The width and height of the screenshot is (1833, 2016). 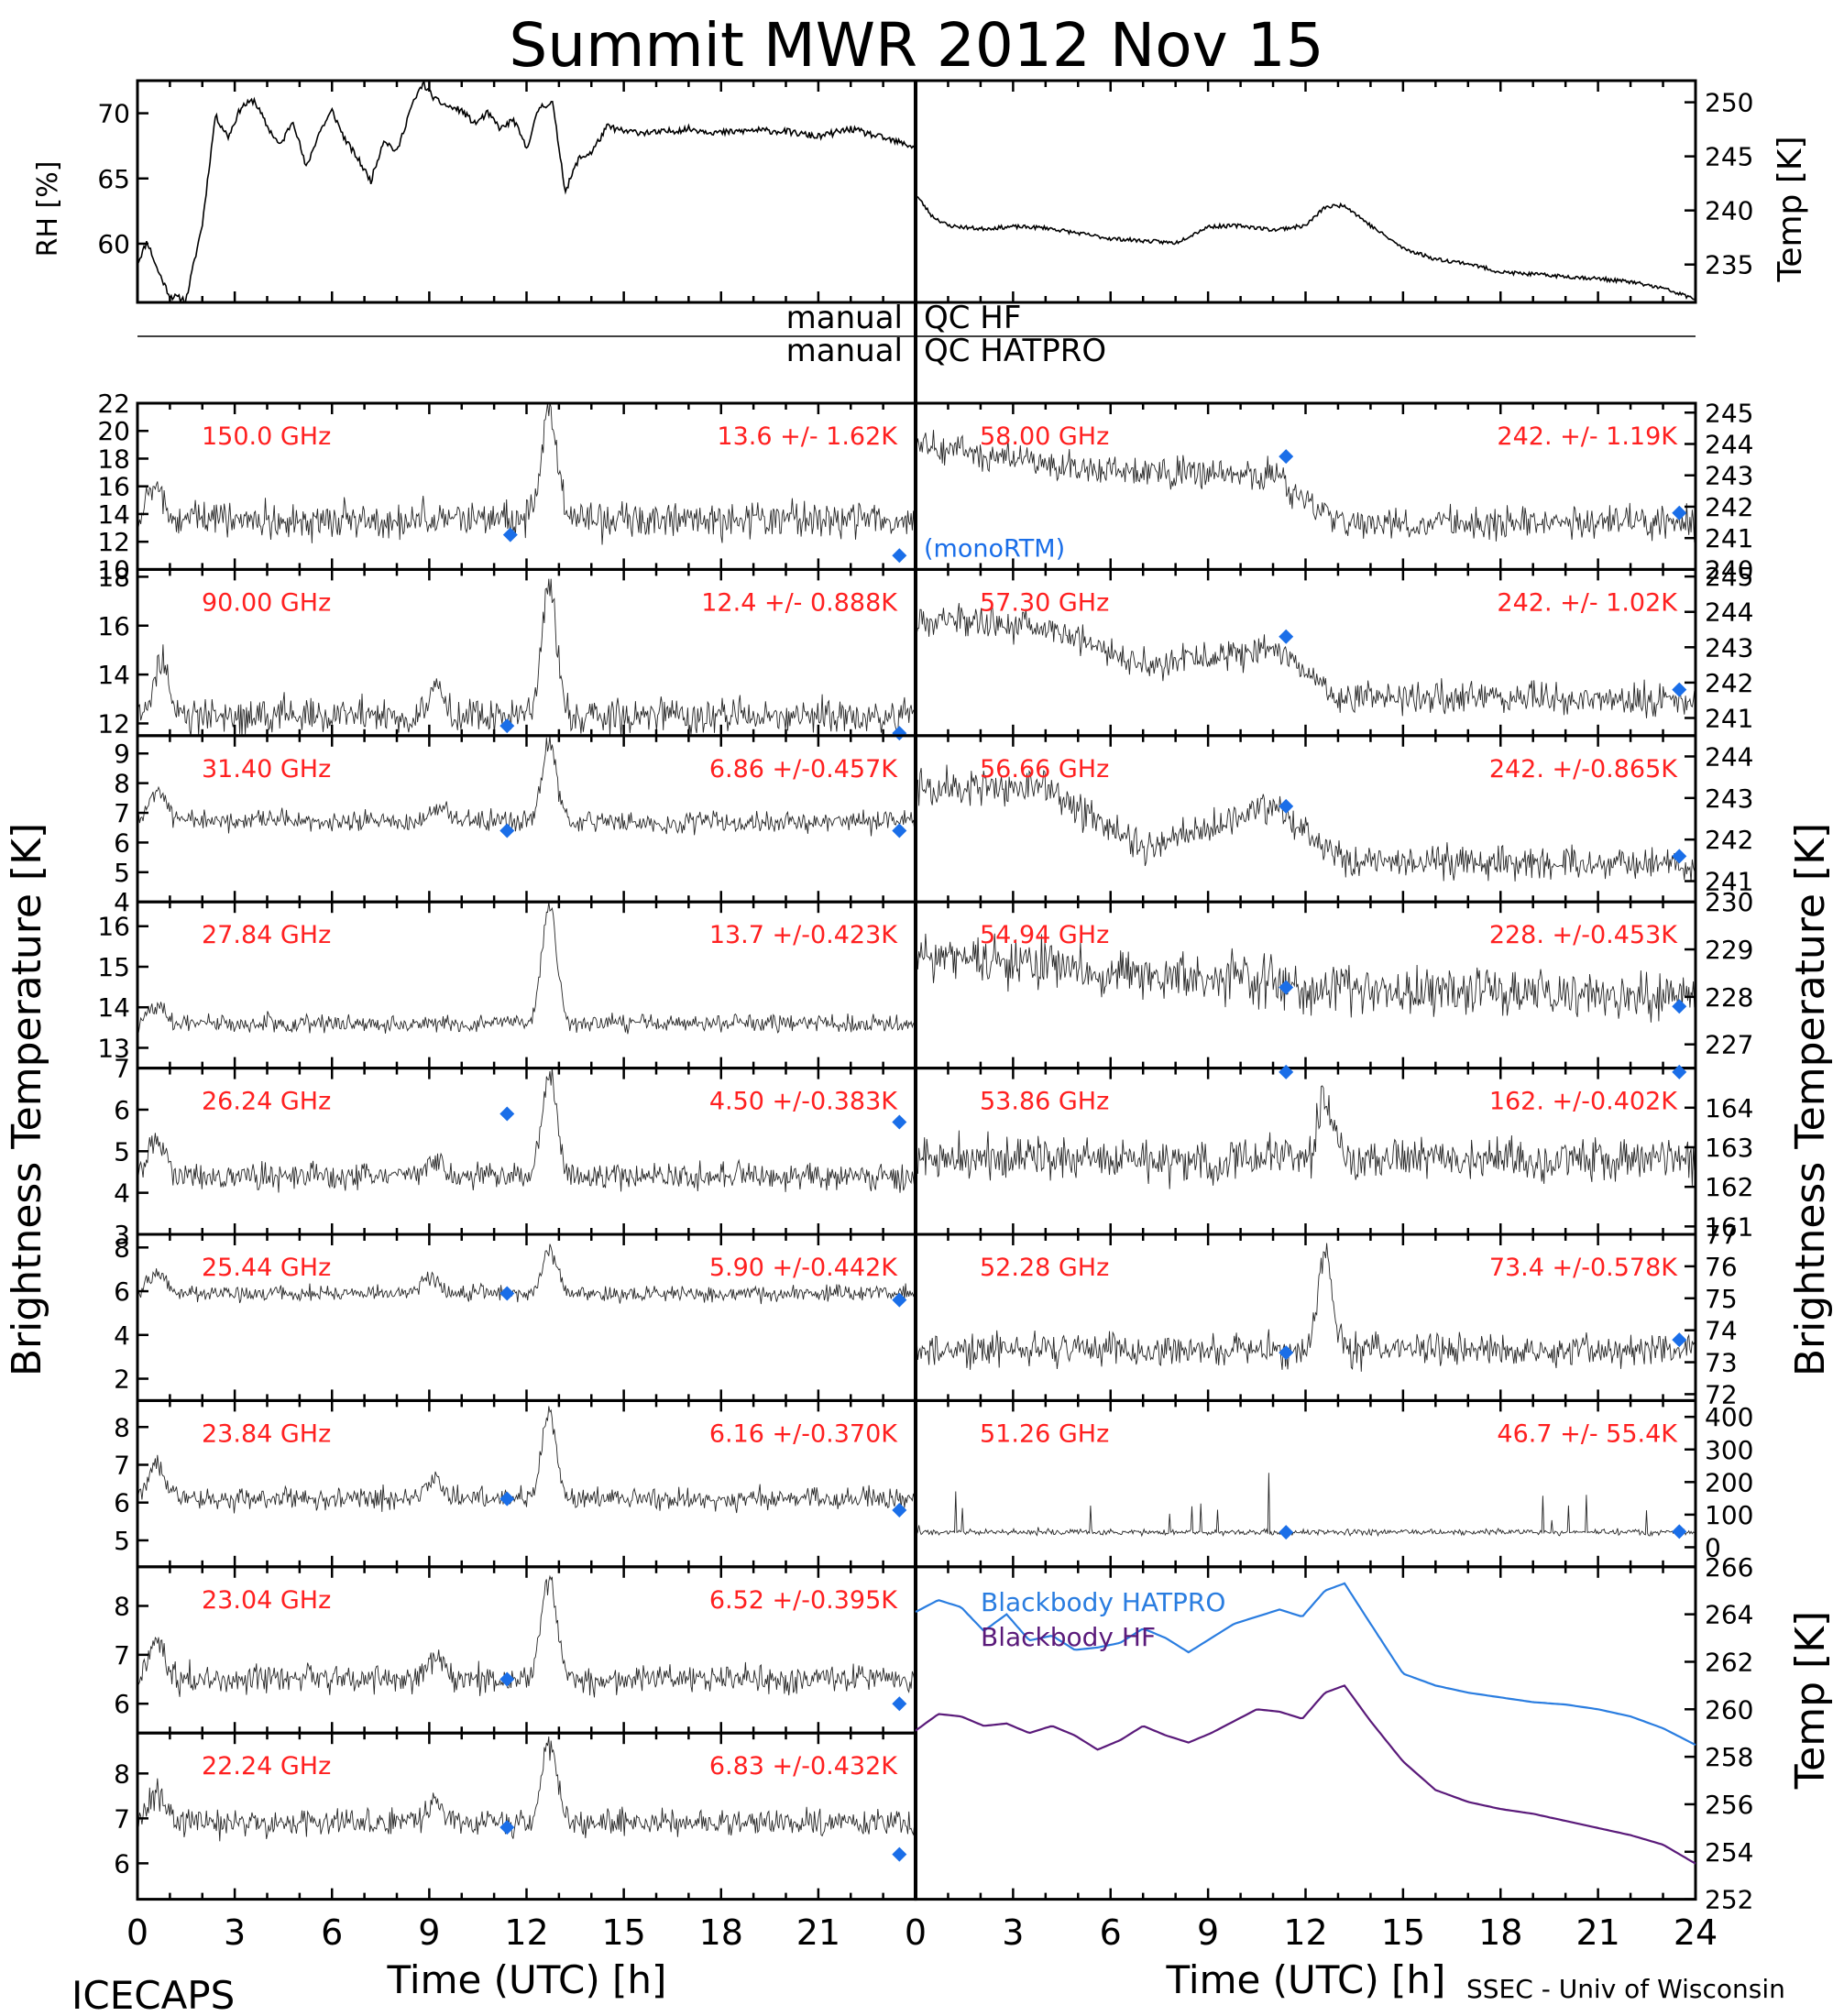 I want to click on left-channel-4-ytick-label: 4, so click(x=122, y=1193).